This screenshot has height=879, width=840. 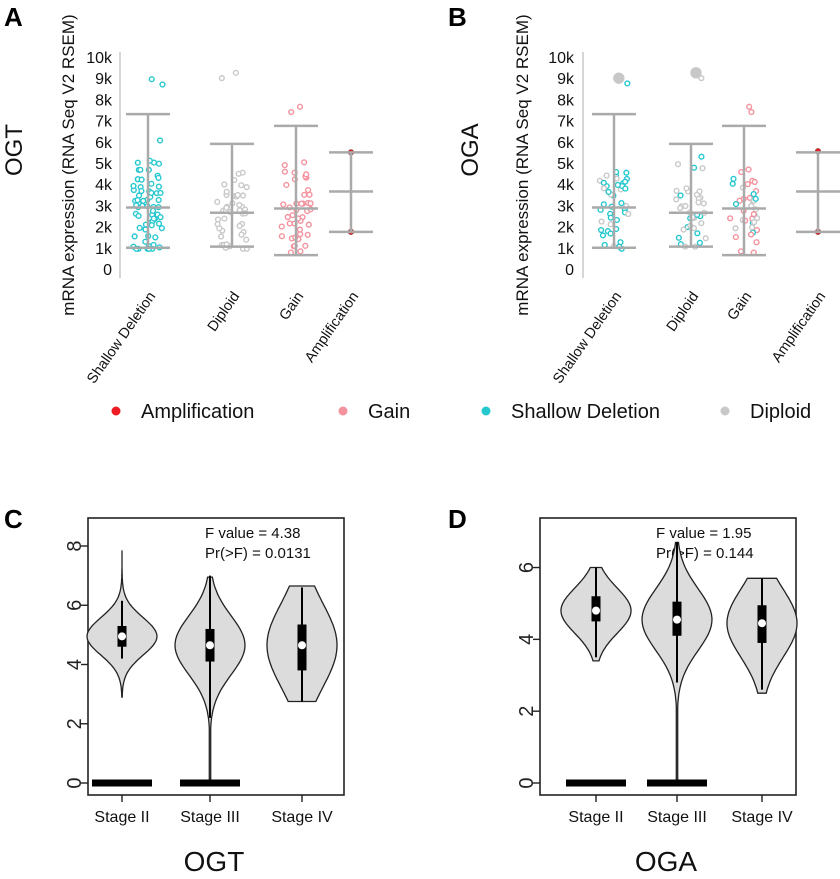 What do you see at coordinates (762, 689) in the screenshot?
I see `violin-stage-iv` at bounding box center [762, 689].